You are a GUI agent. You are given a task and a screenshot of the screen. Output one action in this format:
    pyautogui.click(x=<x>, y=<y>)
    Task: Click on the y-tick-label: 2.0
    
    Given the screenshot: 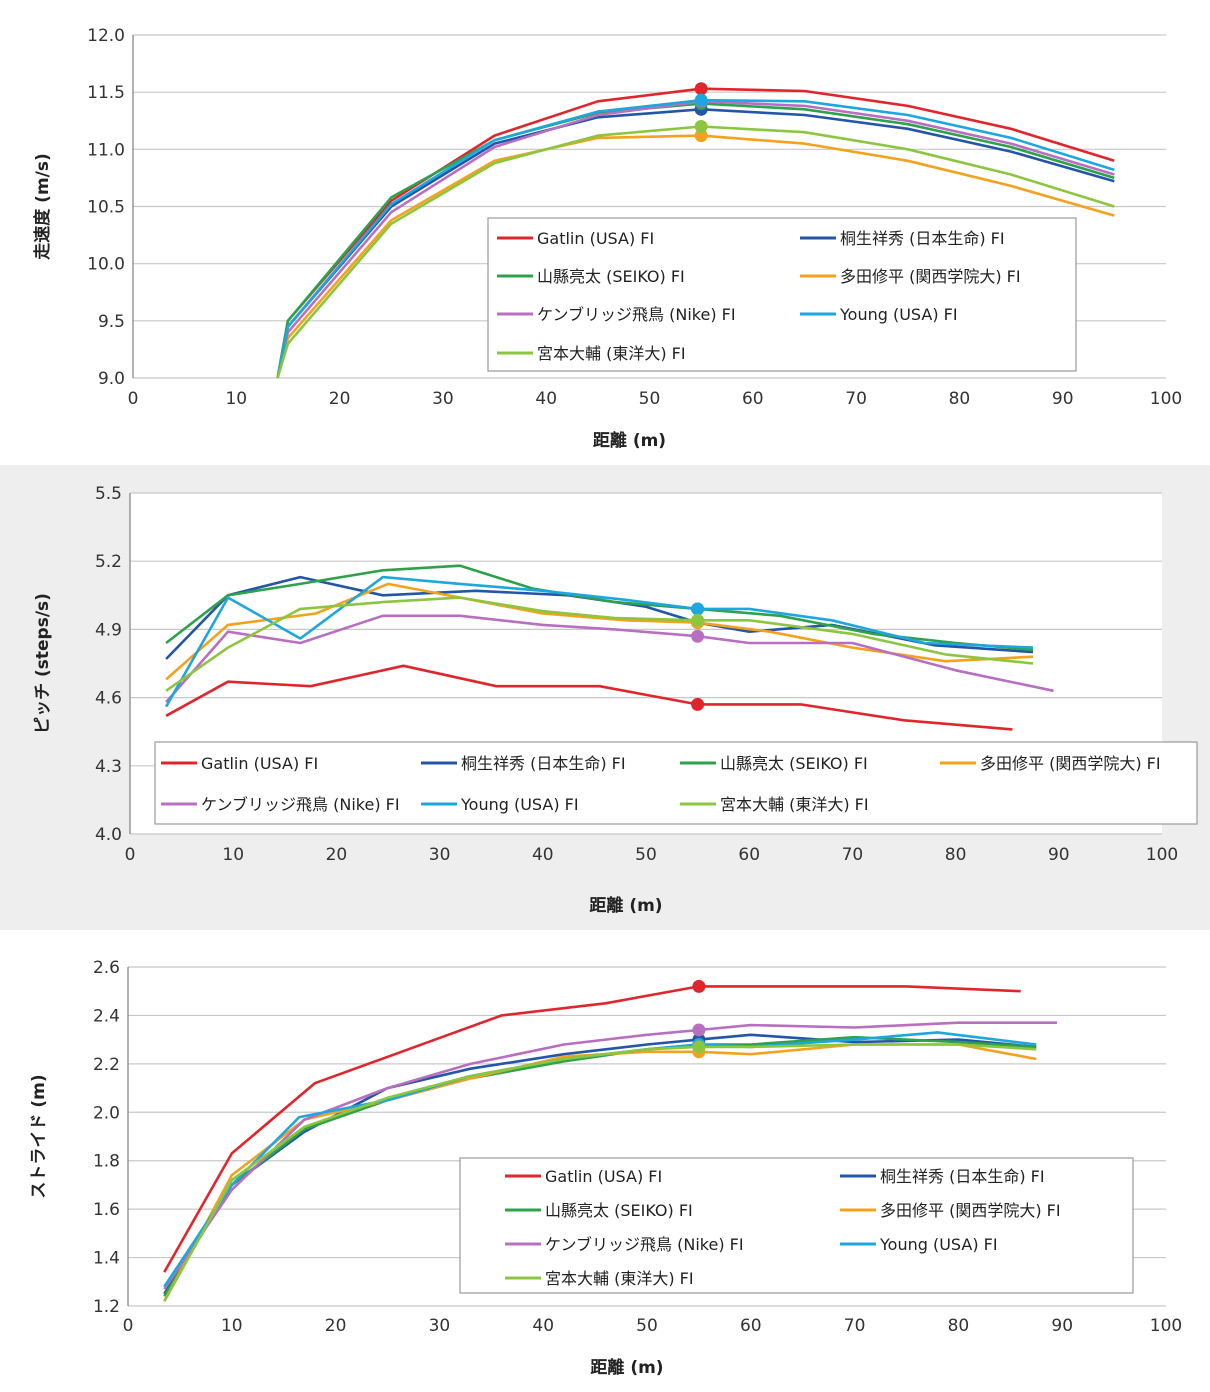 What is the action you would take?
    pyautogui.click(x=106, y=1113)
    